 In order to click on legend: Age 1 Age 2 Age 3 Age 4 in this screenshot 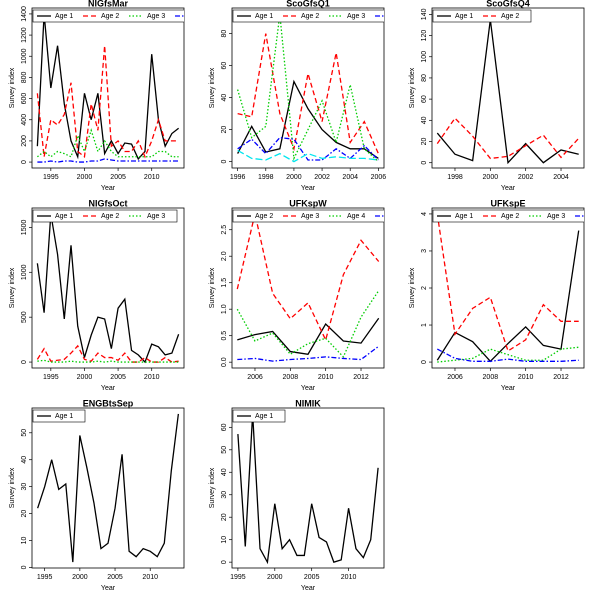, I will do `click(108, 16)`.